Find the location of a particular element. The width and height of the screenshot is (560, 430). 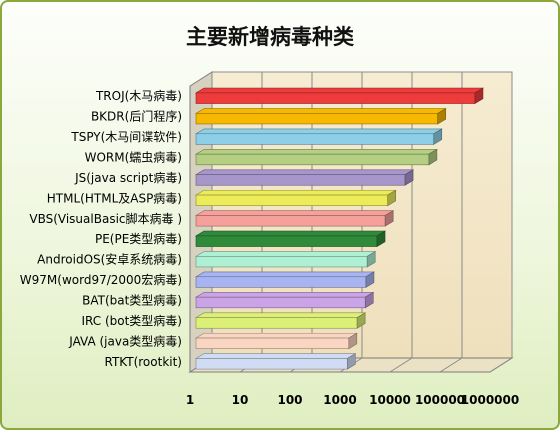

tick-label: 100 is located at coordinates (289, 400).